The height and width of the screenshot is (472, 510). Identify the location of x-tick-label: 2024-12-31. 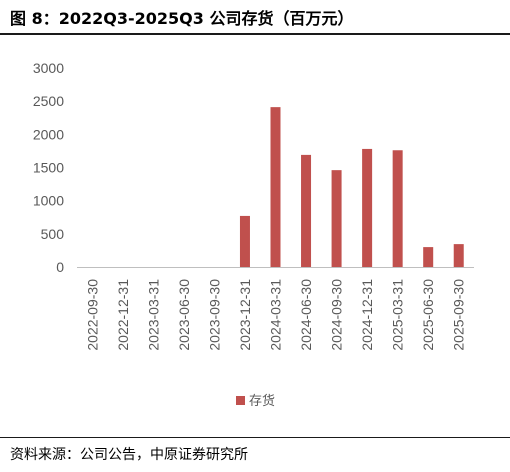
(367, 315).